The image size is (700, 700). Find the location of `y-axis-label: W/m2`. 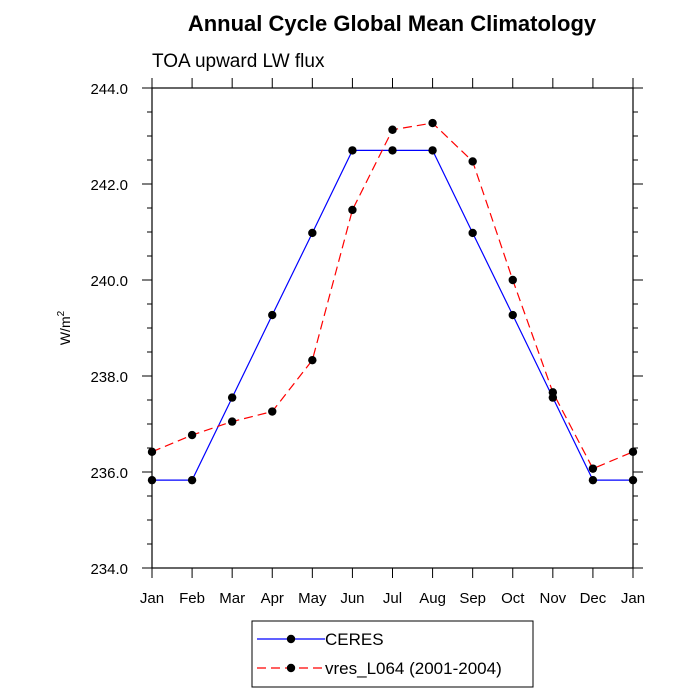

y-axis-label: W/m2 is located at coordinates (64, 327).